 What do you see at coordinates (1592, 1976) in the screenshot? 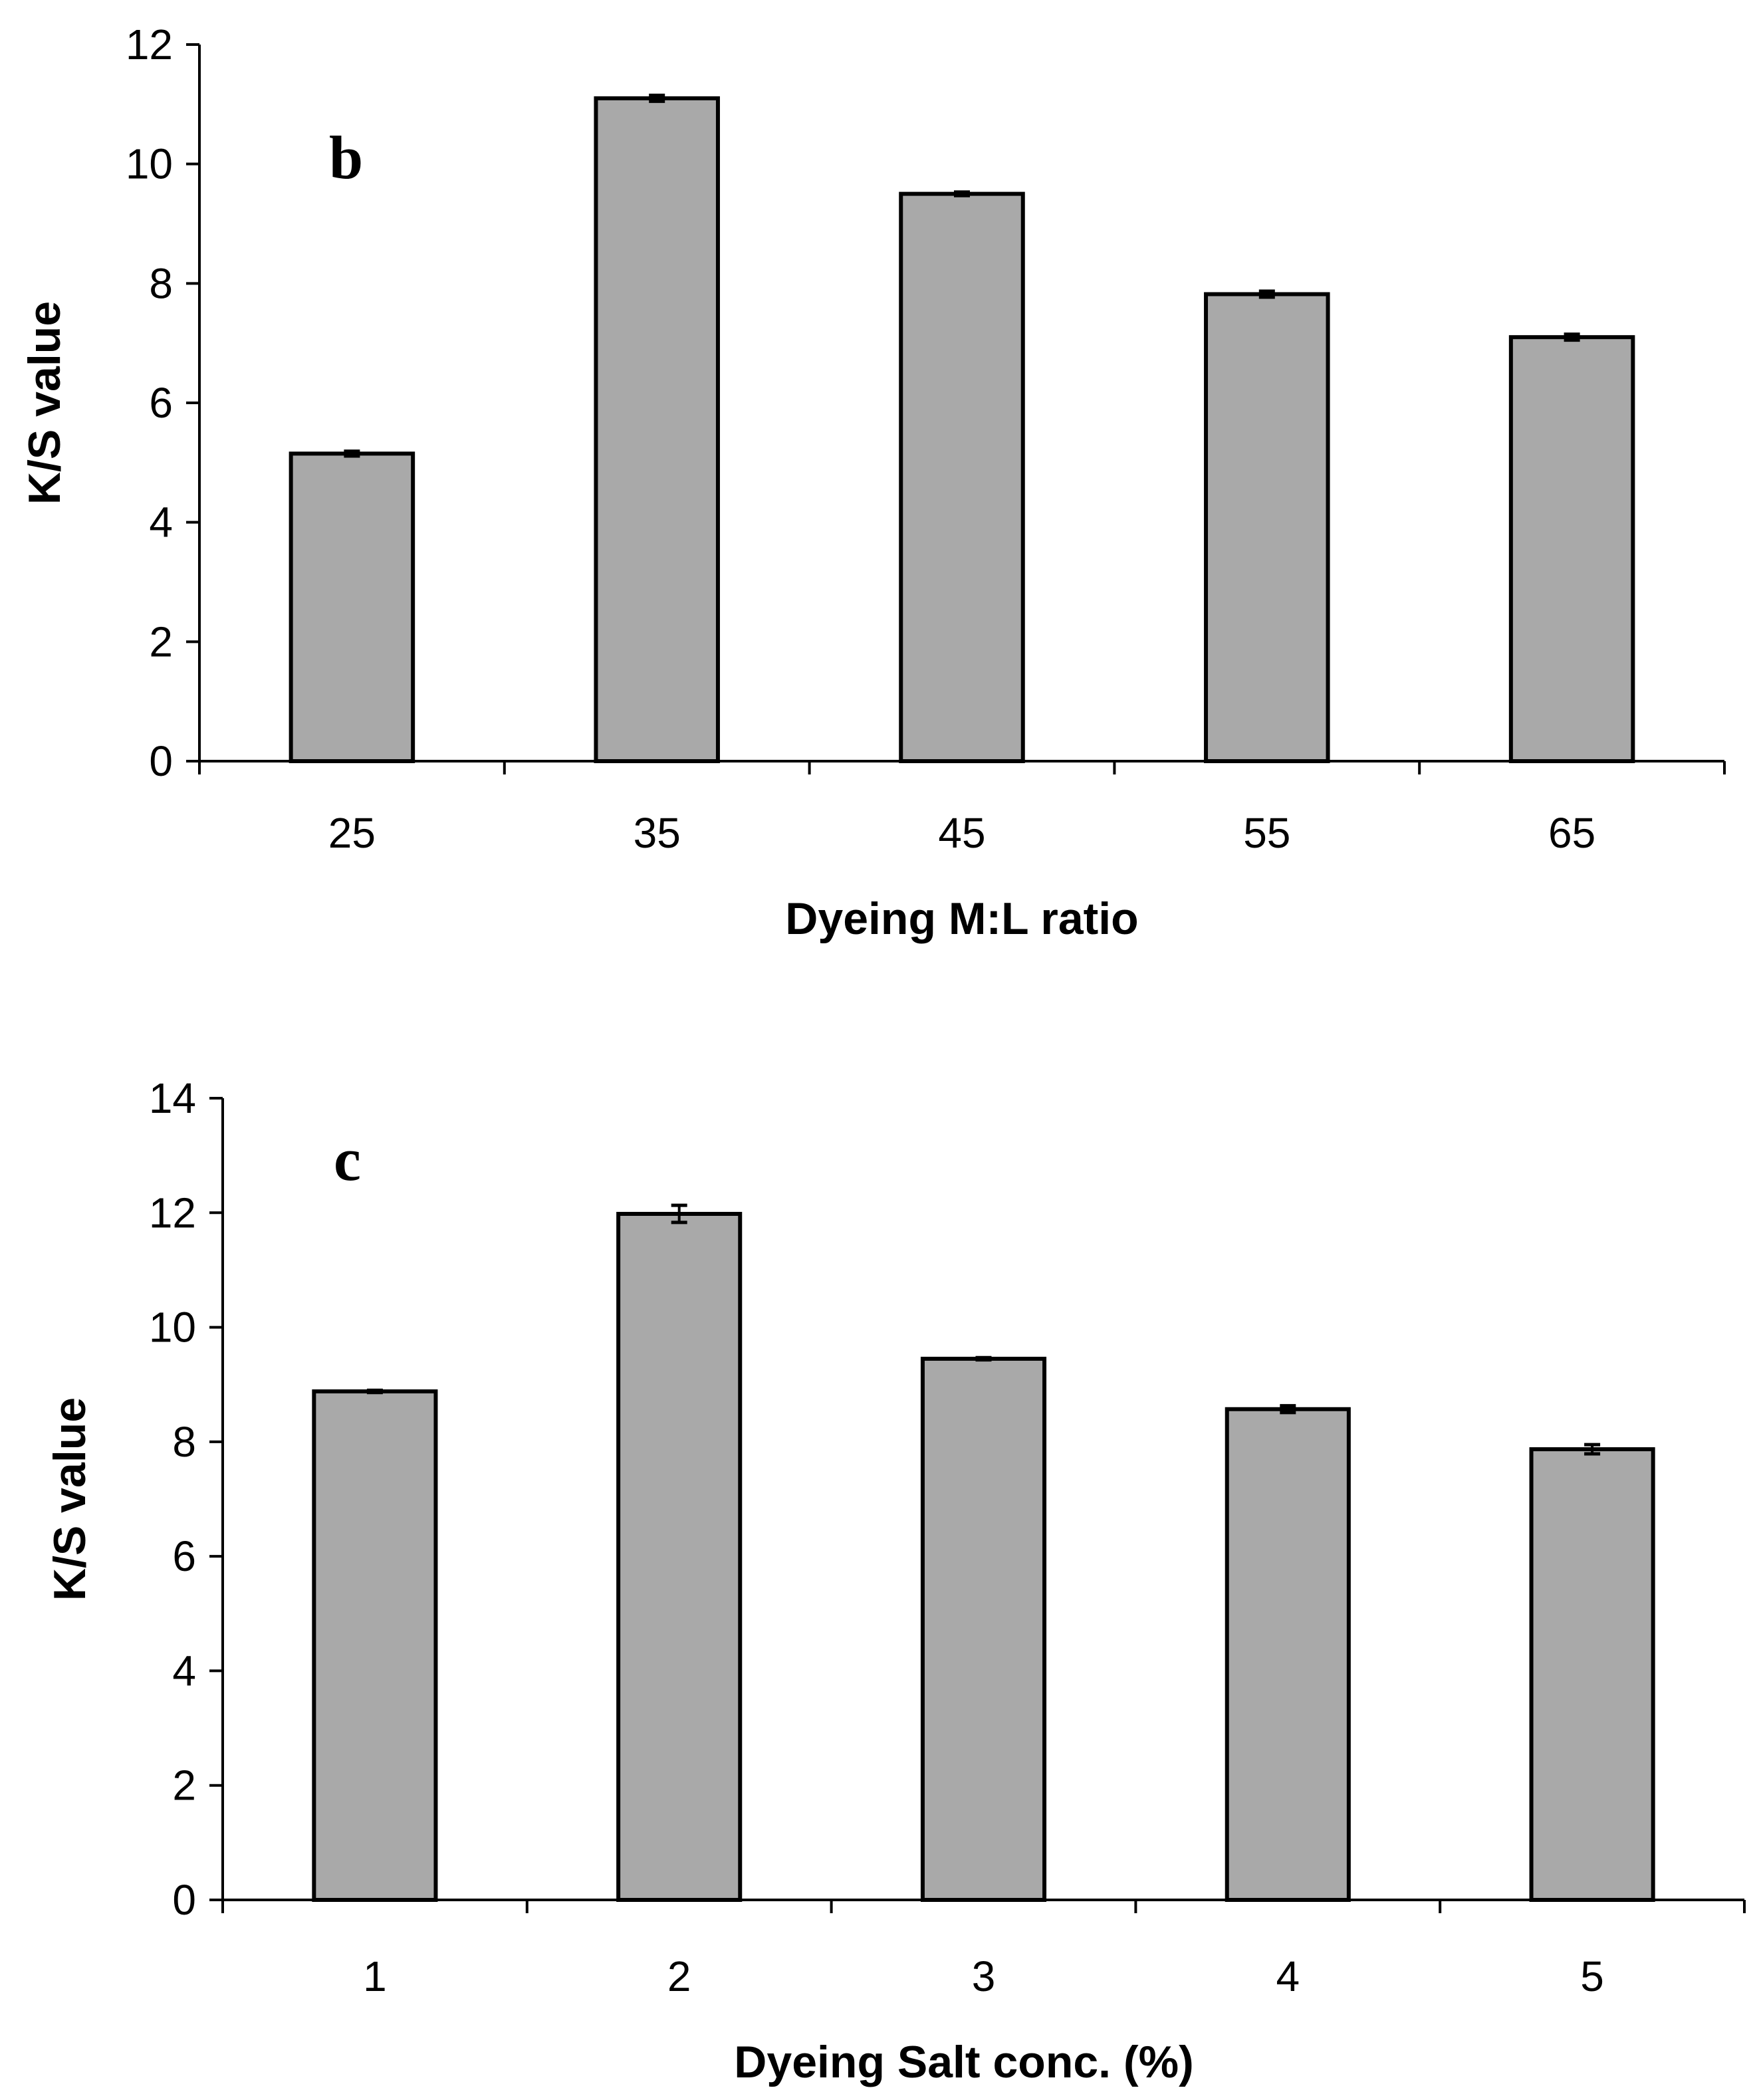
I see `x-tick-label: 5` at bounding box center [1592, 1976].